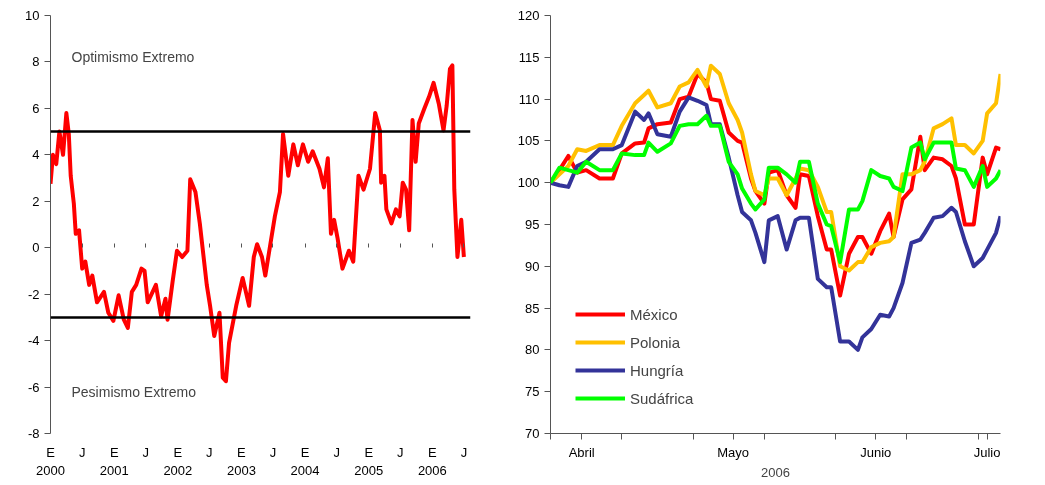 Image resolution: width=1045 pixels, height=485 pixels. What do you see at coordinates (532, 433) in the screenshot?
I see `y-tick-label: 70` at bounding box center [532, 433].